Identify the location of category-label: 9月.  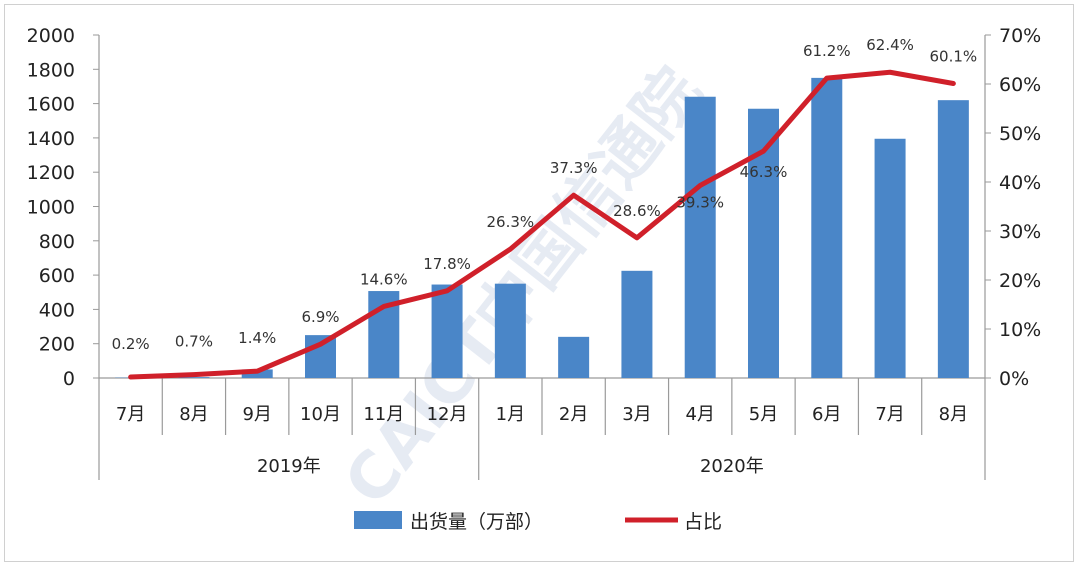
(256, 414).